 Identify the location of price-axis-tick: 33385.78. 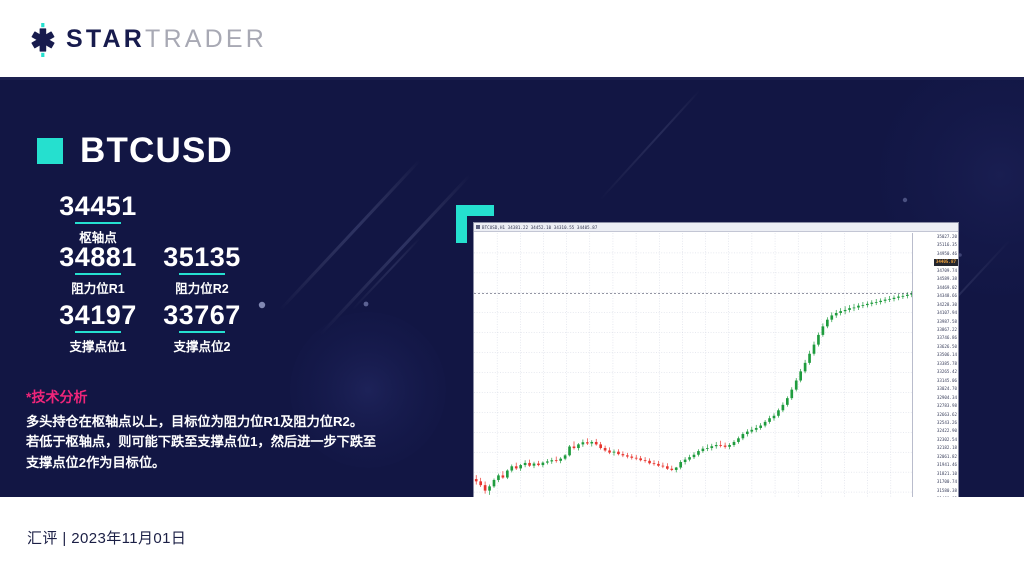
(946, 363).